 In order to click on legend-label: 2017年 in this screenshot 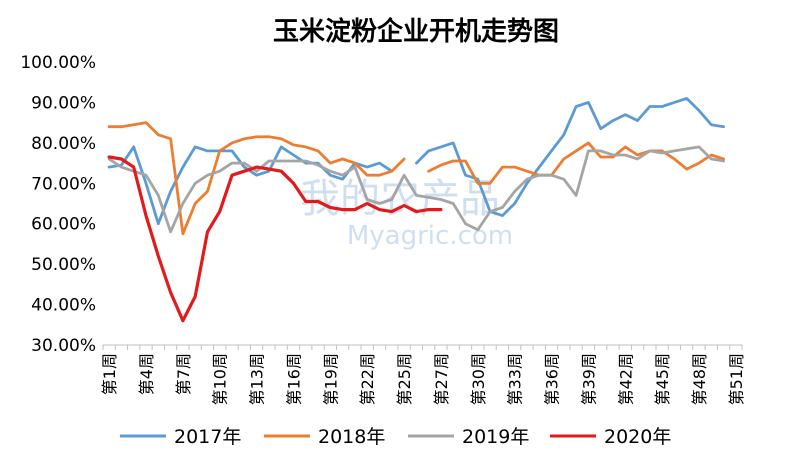, I will do `click(207, 437)`.